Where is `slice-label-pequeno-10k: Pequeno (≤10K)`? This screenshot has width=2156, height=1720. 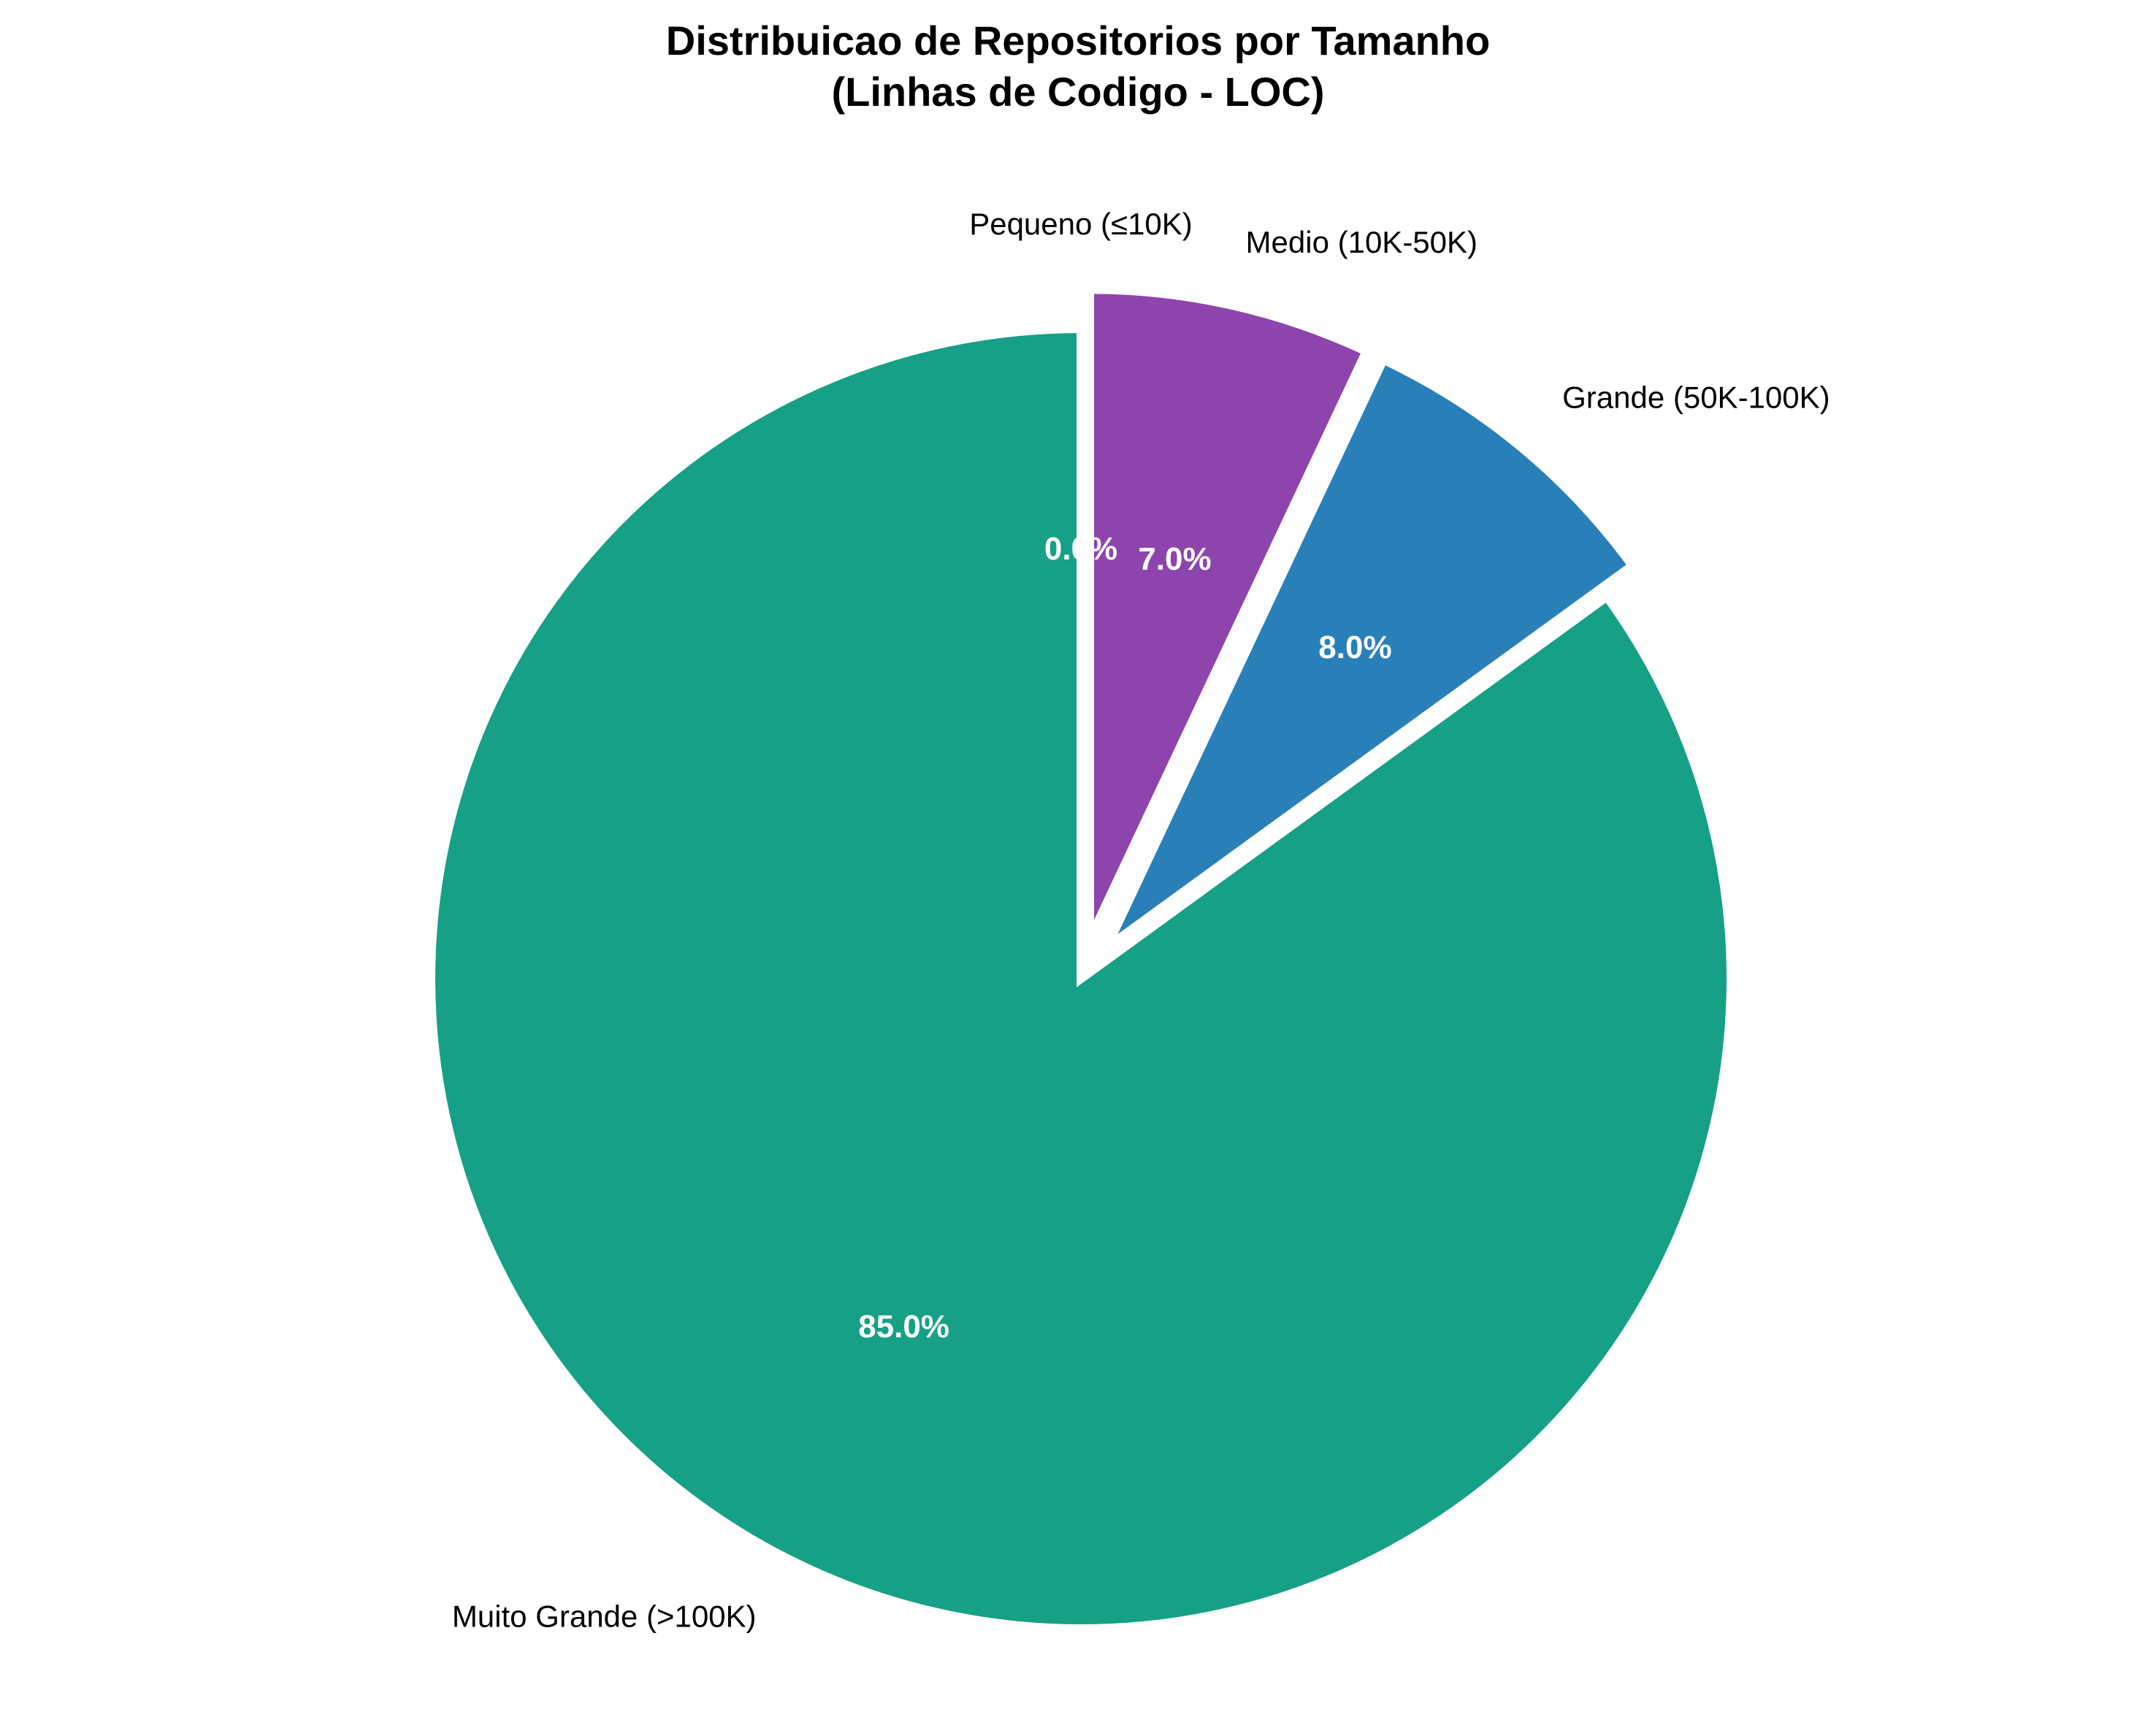 slice-label-pequeno-10k: Pequeno (≤10K) is located at coordinates (1081, 224).